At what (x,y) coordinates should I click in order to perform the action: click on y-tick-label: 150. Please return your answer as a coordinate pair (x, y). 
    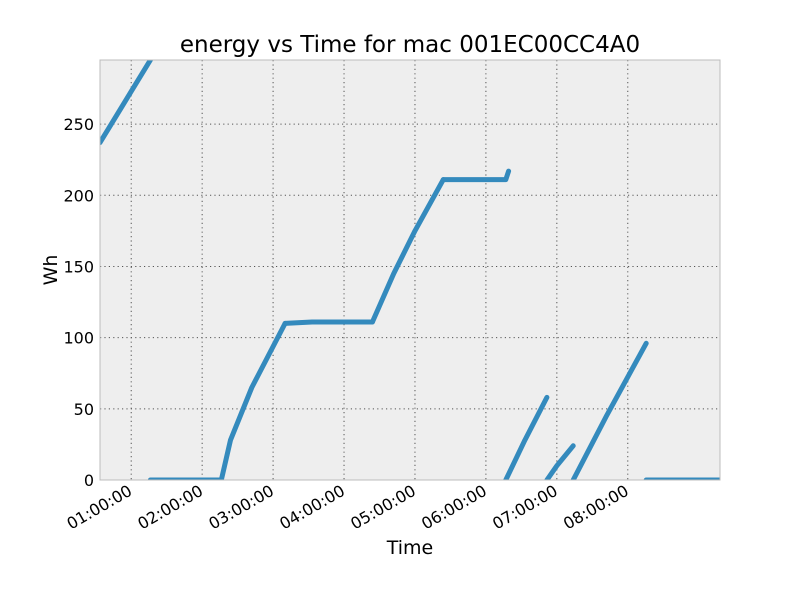
    Looking at the image, I should click on (78, 266).